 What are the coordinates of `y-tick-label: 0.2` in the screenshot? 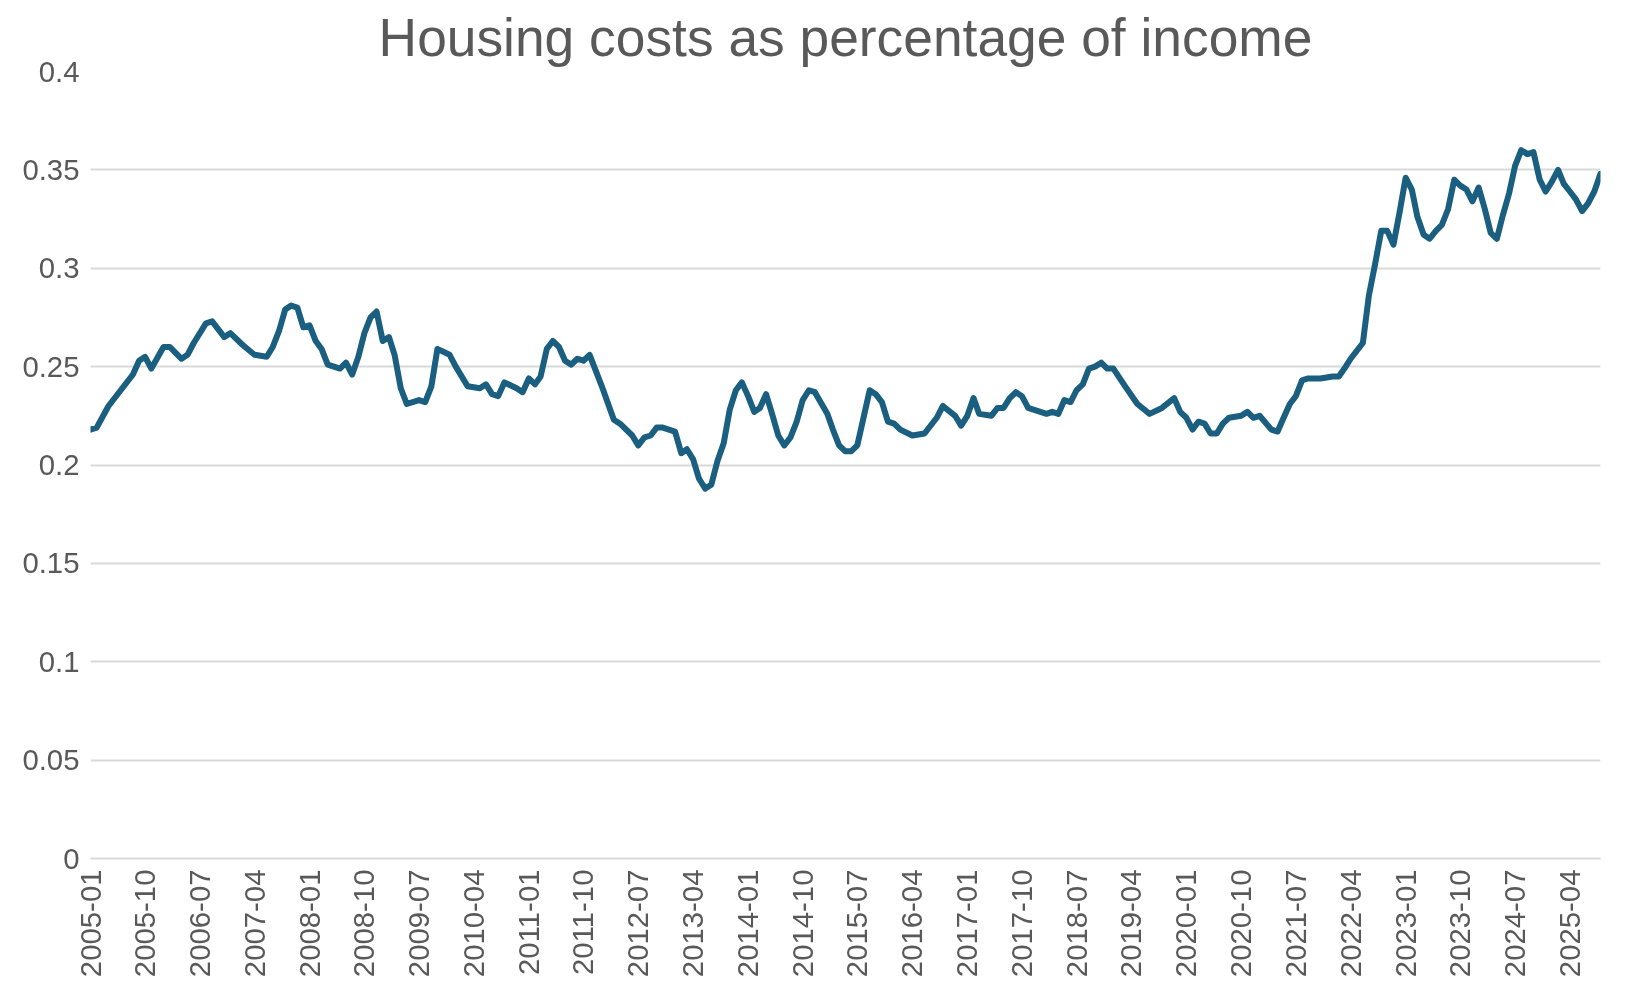 It's located at (59, 464).